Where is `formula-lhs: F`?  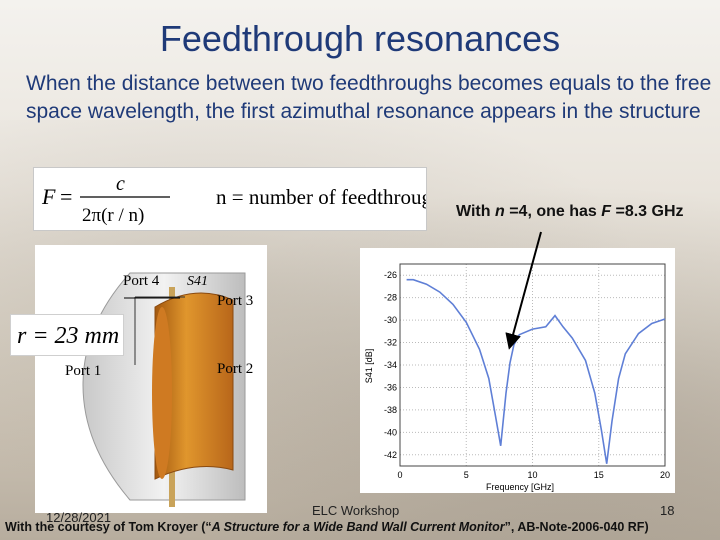 formula-lhs: F is located at coordinates (48, 196).